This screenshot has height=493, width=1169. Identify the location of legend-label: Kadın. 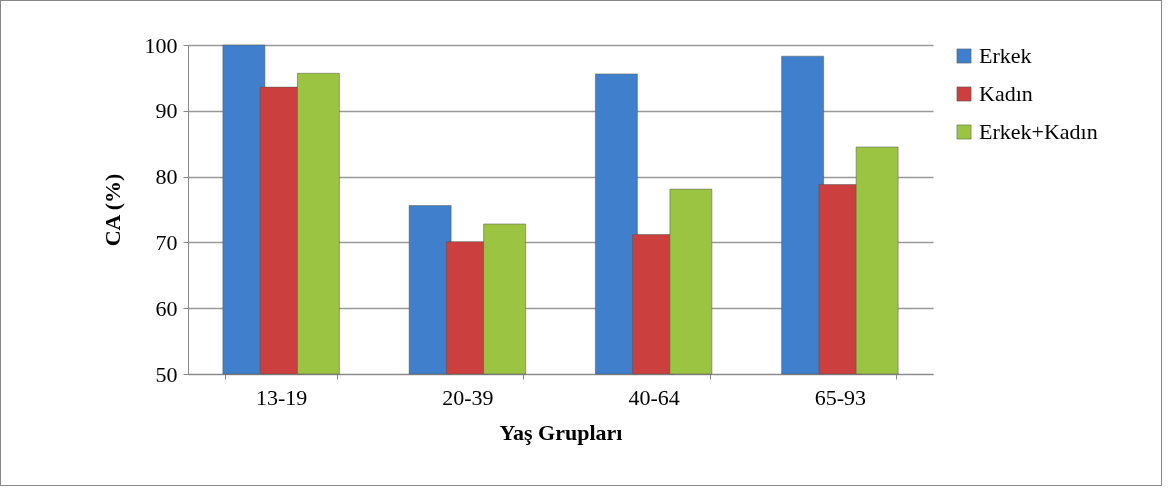
(1006, 93).